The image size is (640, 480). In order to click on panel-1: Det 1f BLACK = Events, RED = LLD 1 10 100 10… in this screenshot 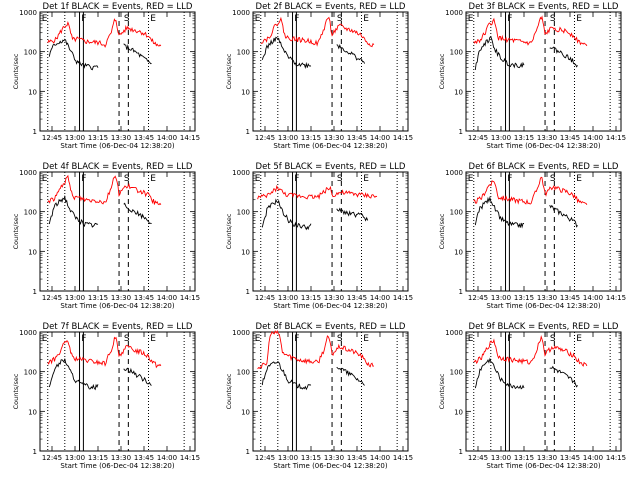, I will do `click(106, 76)`.